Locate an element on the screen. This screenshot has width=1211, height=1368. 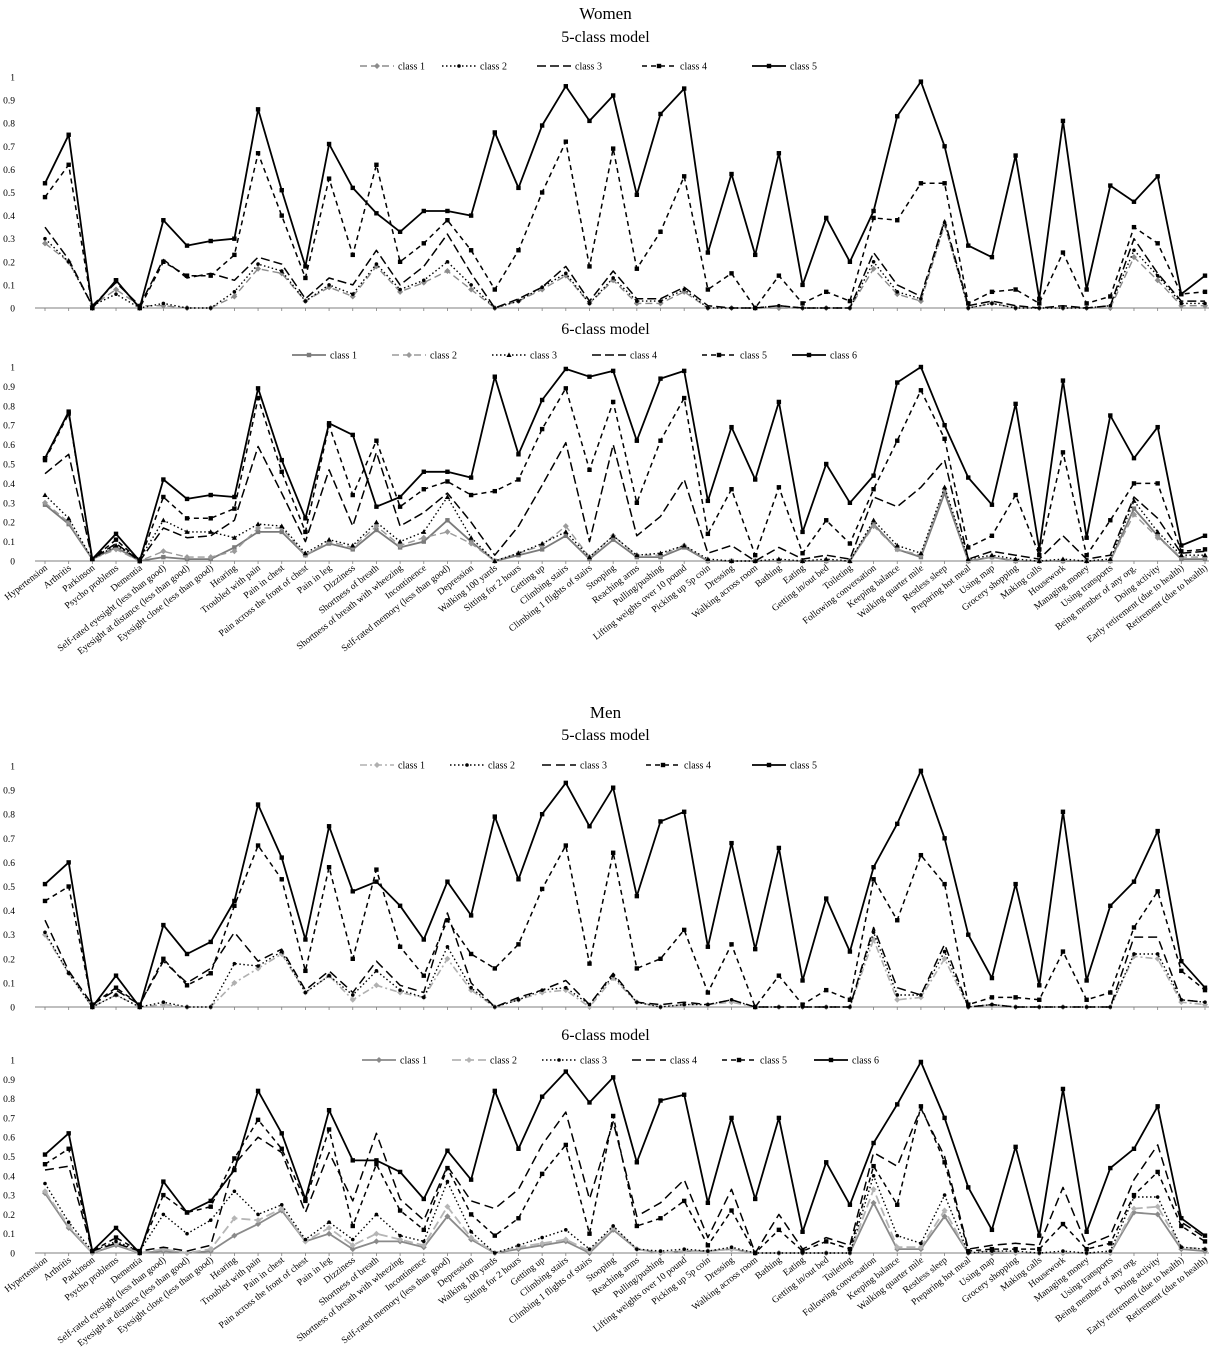
legend-label: class 4 is located at coordinates (683, 1061).